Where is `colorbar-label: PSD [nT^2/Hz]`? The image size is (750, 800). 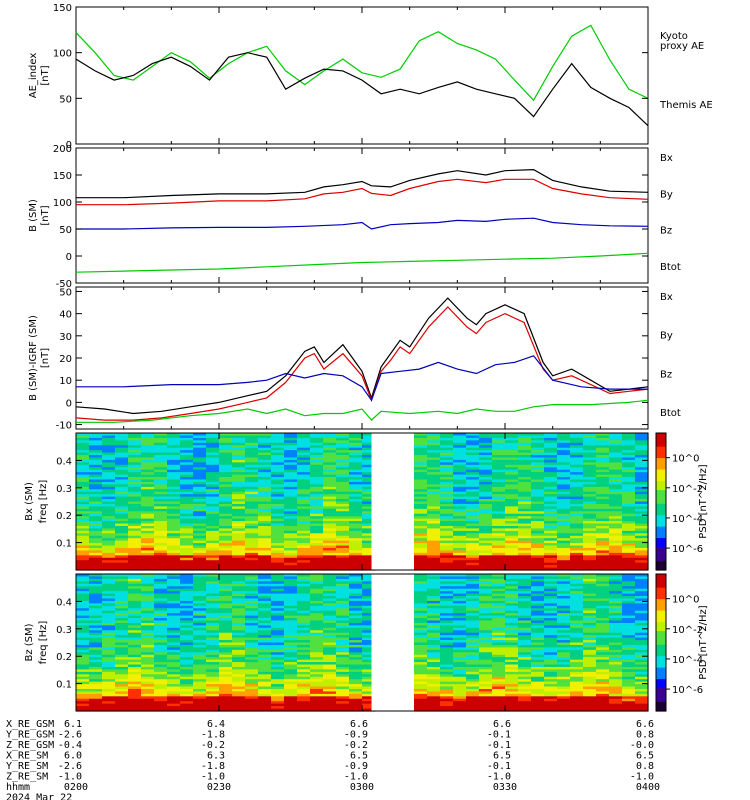 colorbar-label: PSD [nT^2/Hz] is located at coordinates (703, 501).